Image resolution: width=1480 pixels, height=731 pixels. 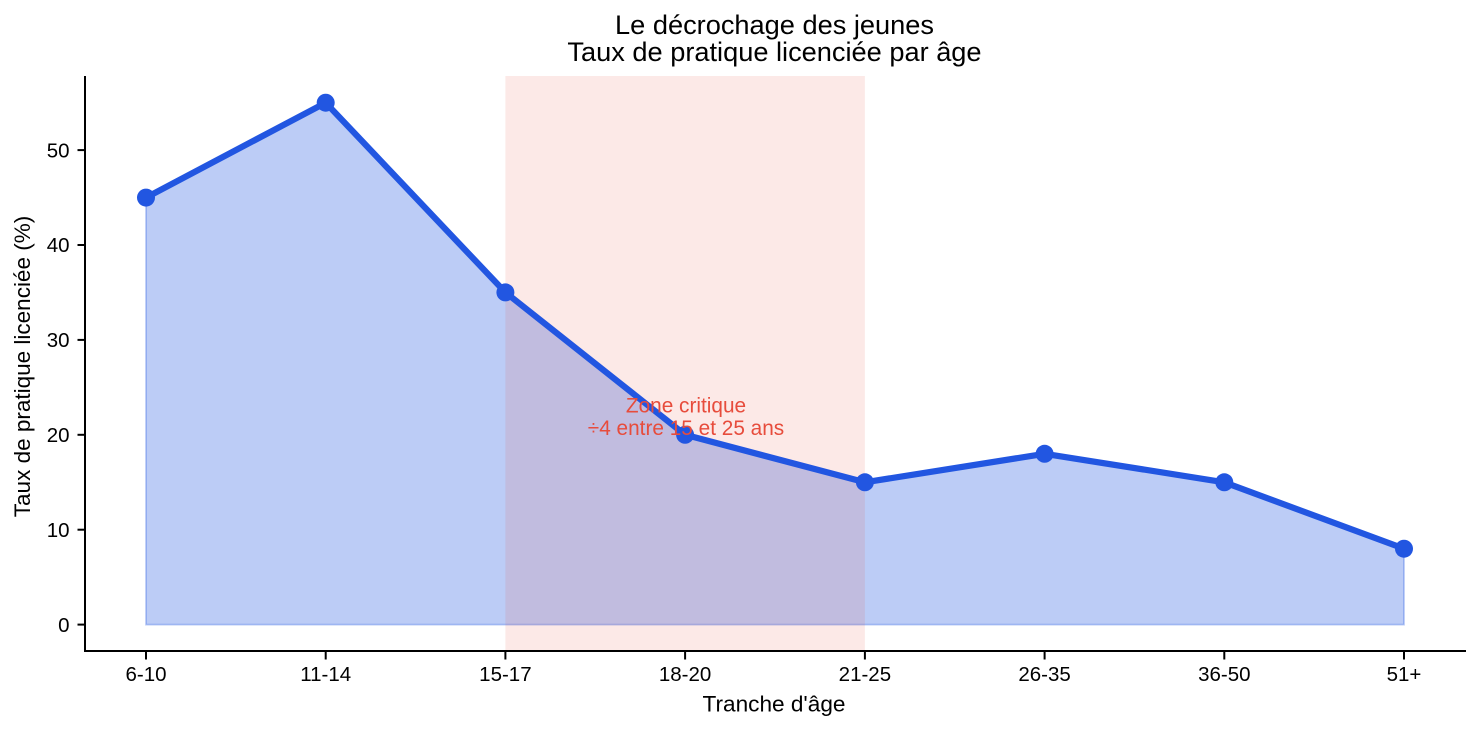 I want to click on svg-text: 36-50, so click(x=1224, y=674).